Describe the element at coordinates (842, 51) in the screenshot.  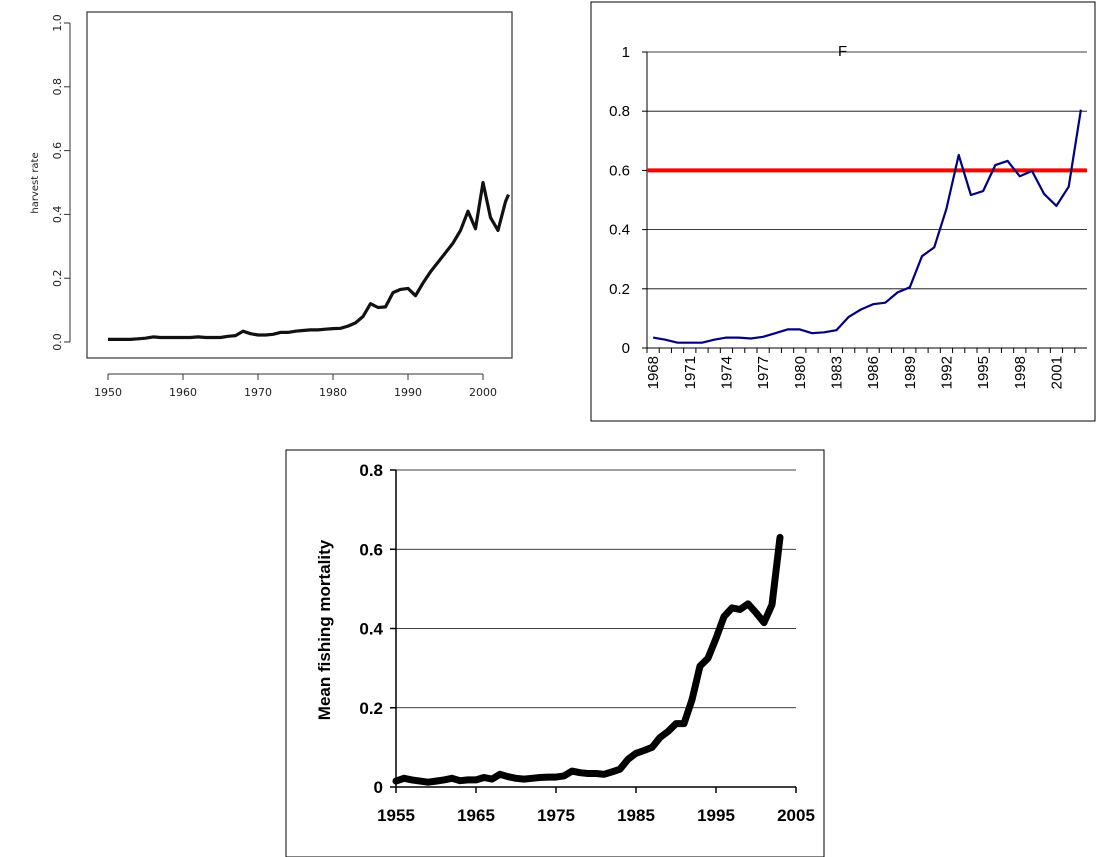
I see `chart2-title: F` at that location.